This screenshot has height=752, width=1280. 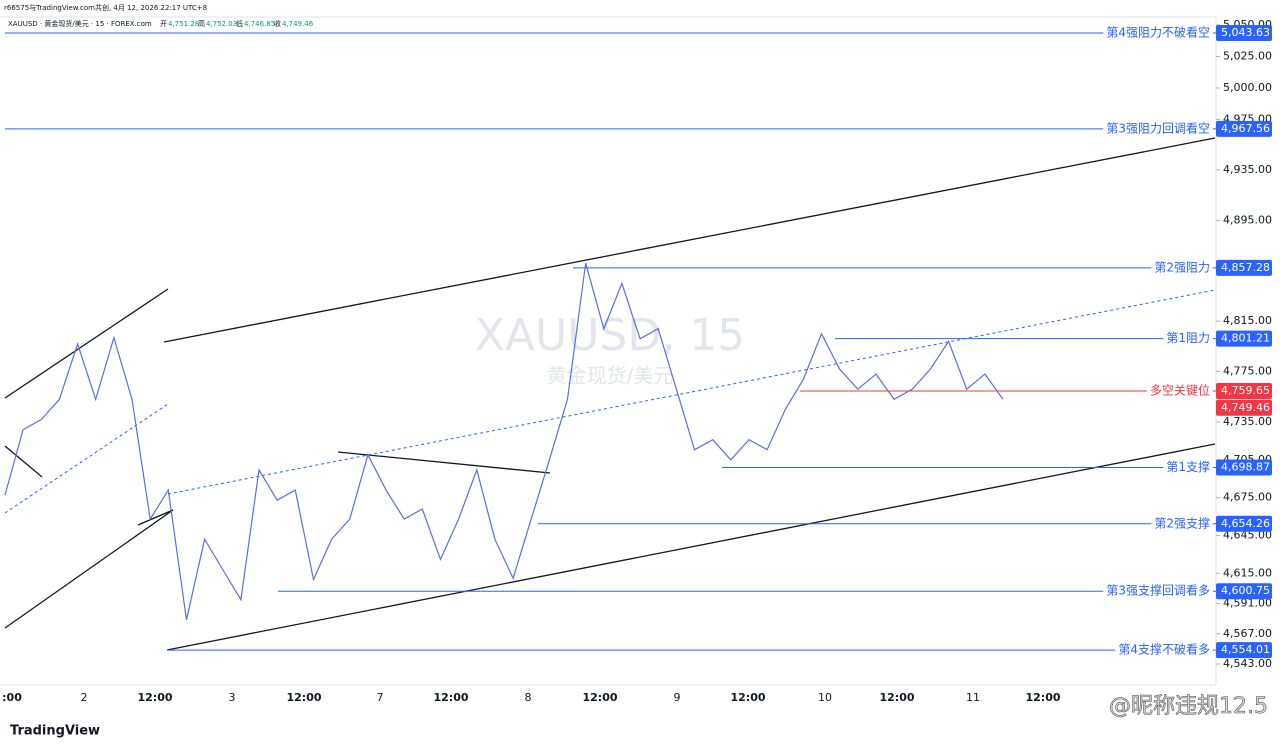 I want to click on last-price-value: 4,749.46, so click(x=1245, y=407).